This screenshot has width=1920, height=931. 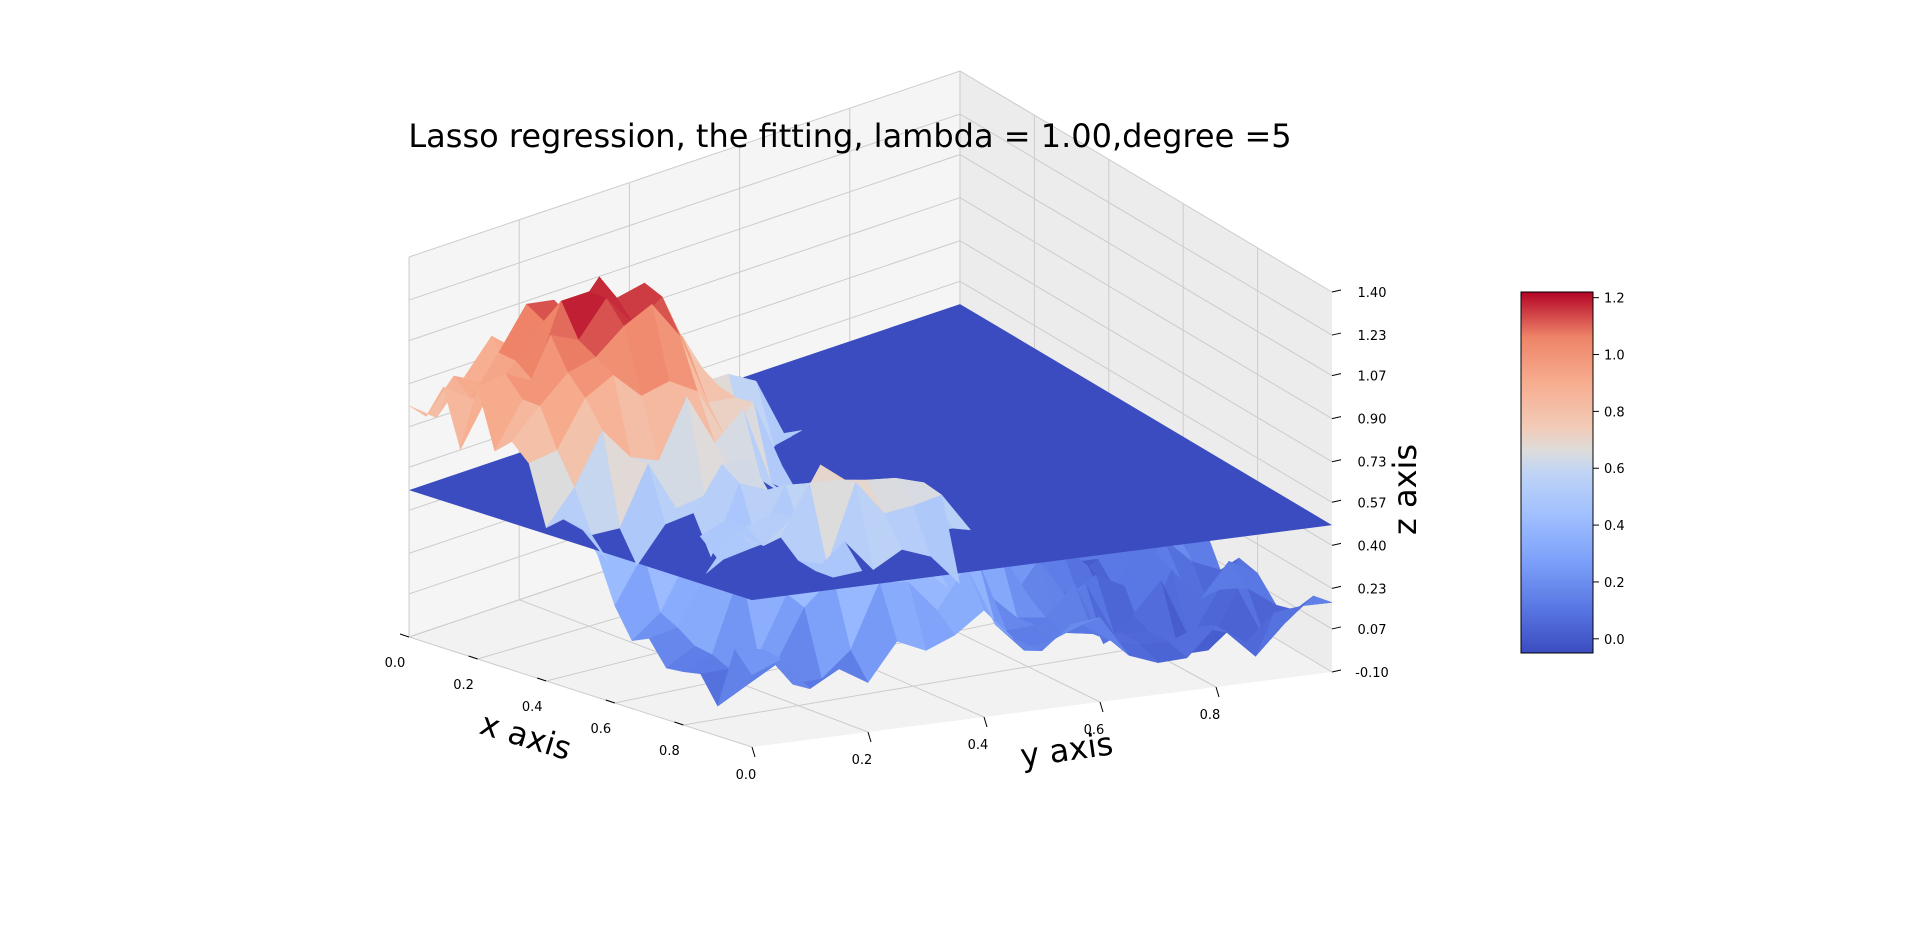 I want to click on z-tick-label: 0.07, so click(x=1372, y=630).